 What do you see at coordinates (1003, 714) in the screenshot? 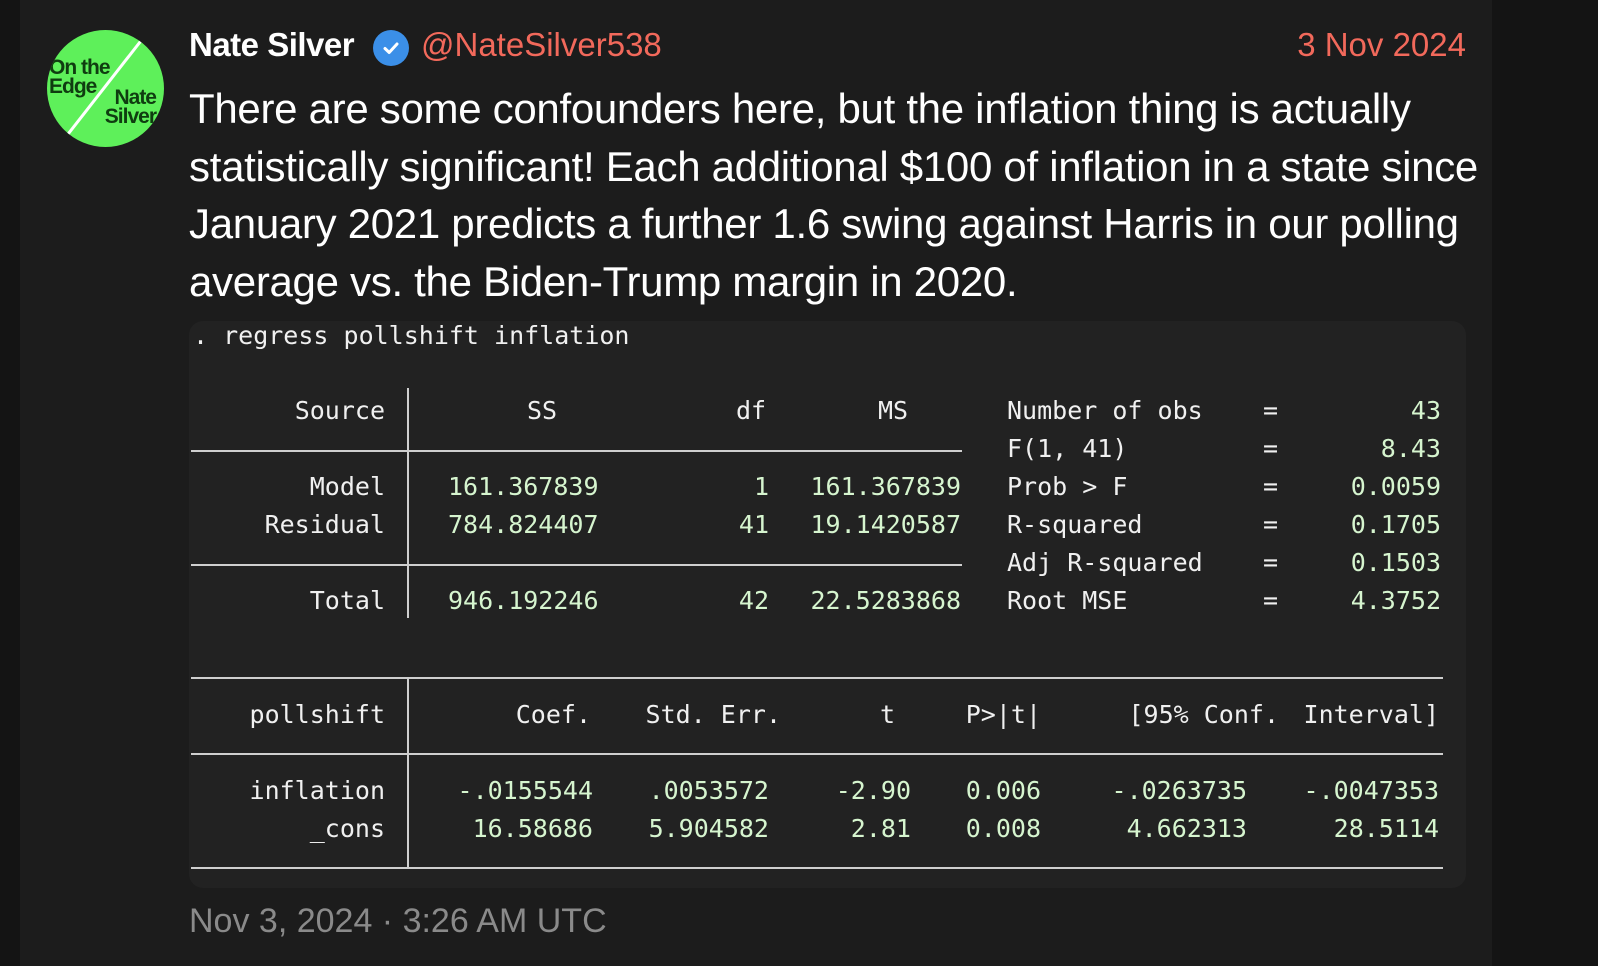
I see `coef-header: P>|t|` at bounding box center [1003, 714].